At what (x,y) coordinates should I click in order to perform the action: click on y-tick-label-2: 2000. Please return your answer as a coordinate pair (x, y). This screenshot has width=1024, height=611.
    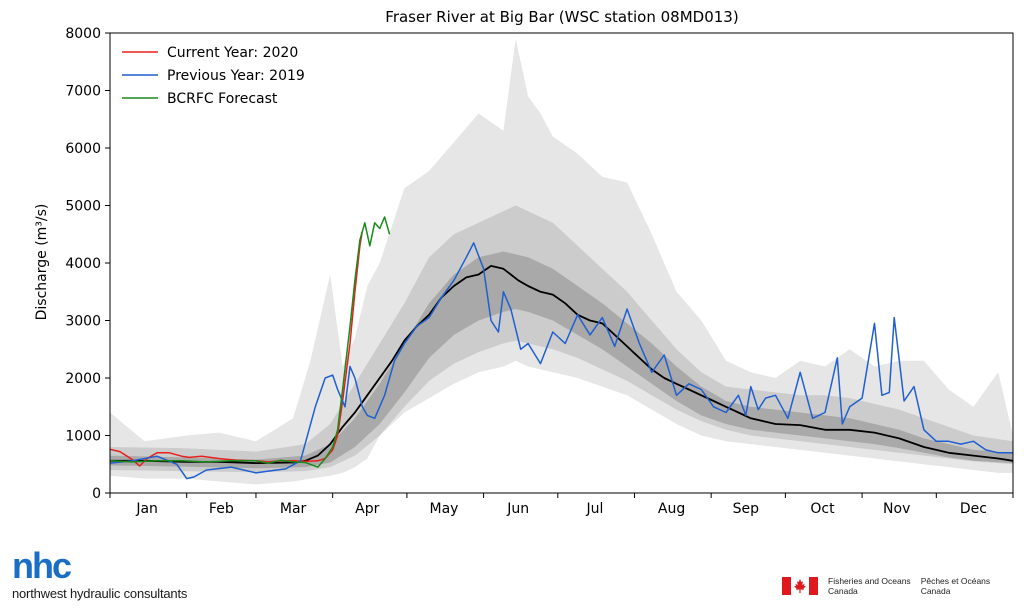
    Looking at the image, I should click on (83, 379).